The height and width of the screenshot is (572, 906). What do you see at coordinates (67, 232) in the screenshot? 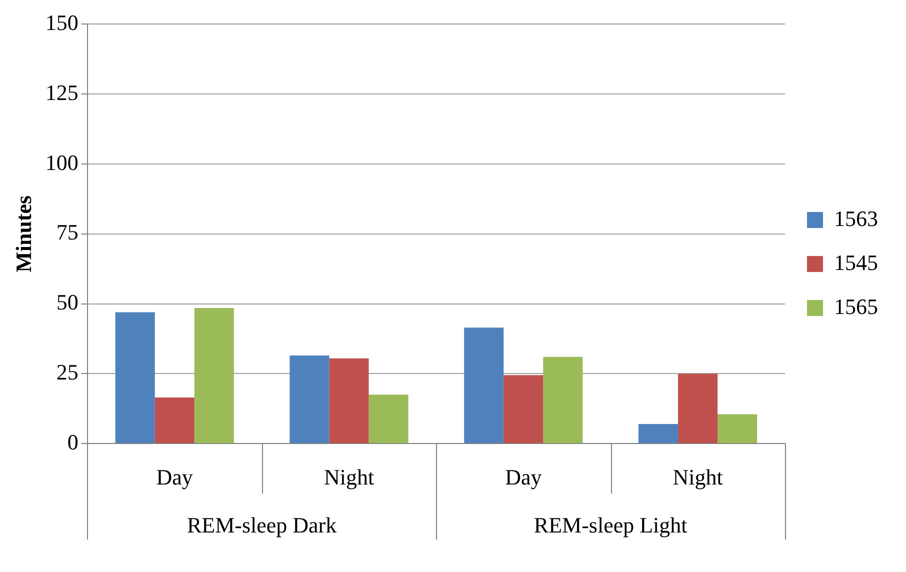
I see `y-tick-label: 75` at bounding box center [67, 232].